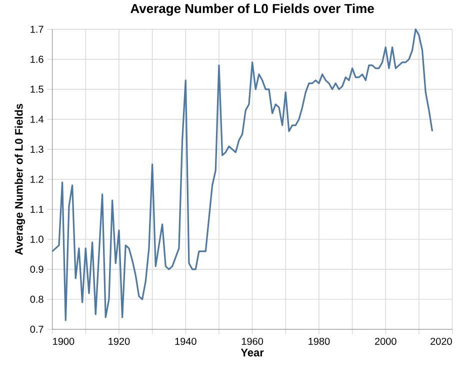 The height and width of the screenshot is (369, 458). What do you see at coordinates (185, 341) in the screenshot?
I see `x-tick-label: 1940` at bounding box center [185, 341].